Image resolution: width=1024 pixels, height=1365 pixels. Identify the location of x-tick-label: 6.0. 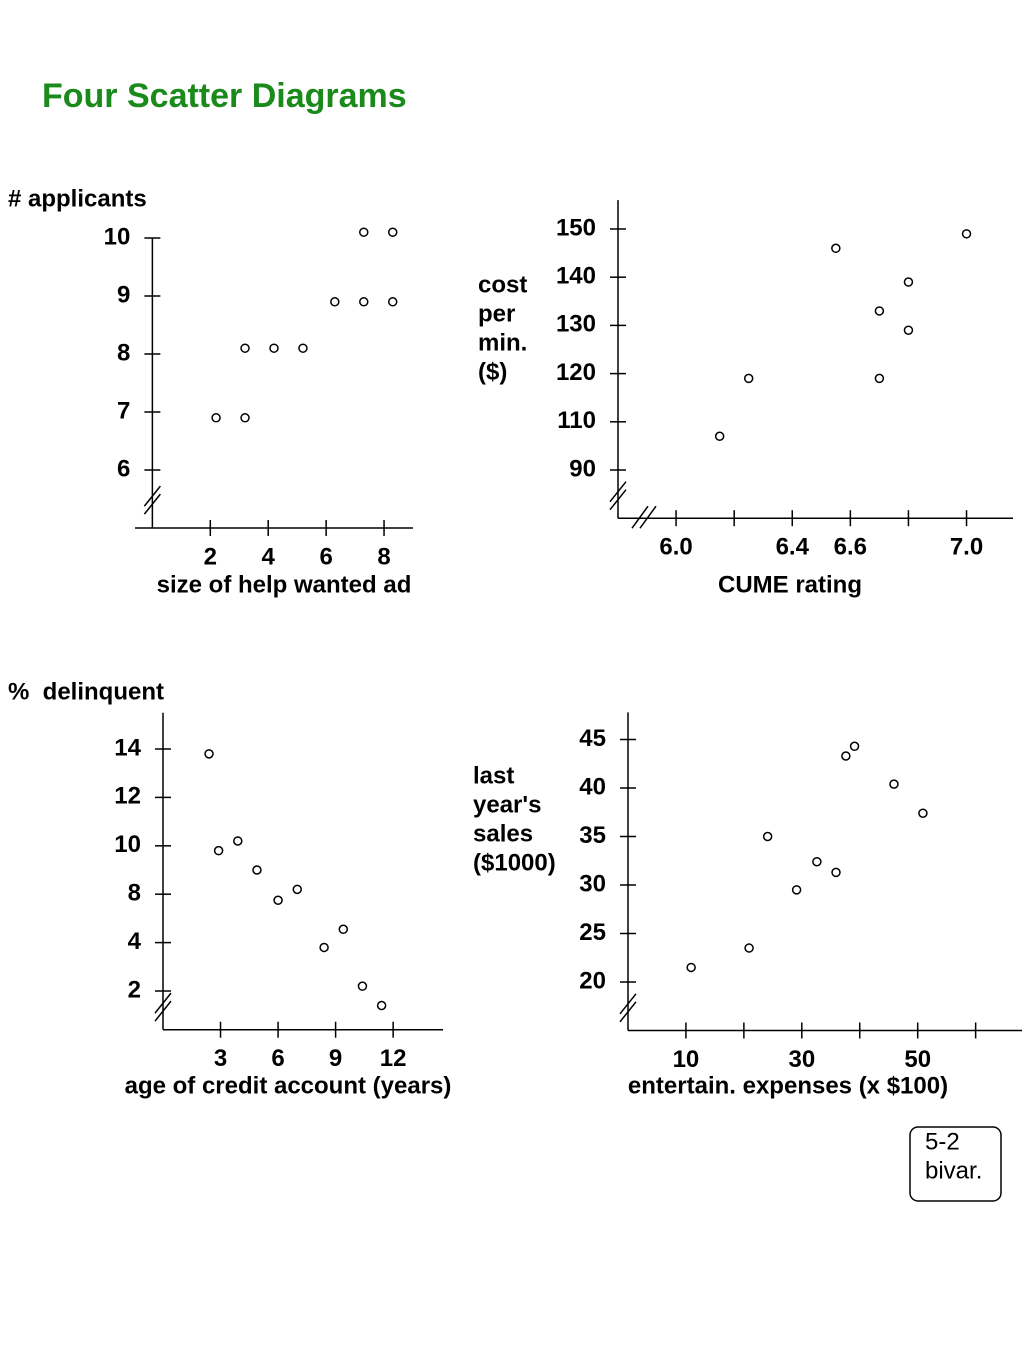
(675, 547).